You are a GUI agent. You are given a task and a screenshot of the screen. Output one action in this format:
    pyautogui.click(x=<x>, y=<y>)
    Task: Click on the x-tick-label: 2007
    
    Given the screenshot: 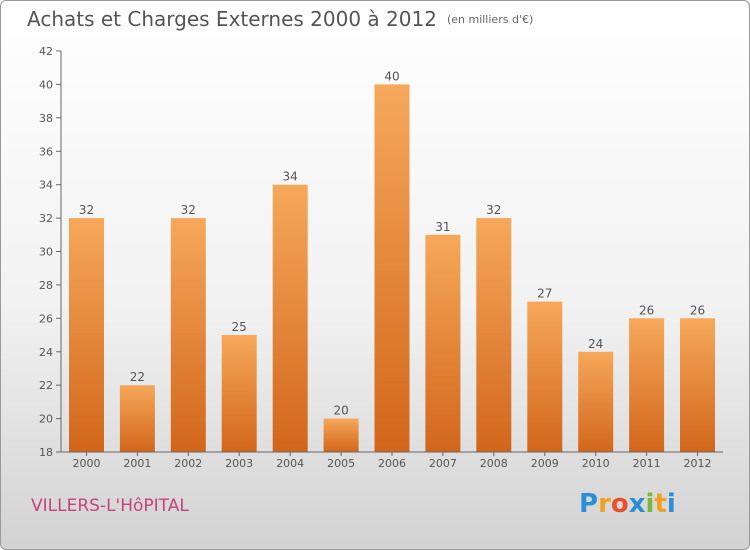 What is the action you would take?
    pyautogui.click(x=443, y=463)
    